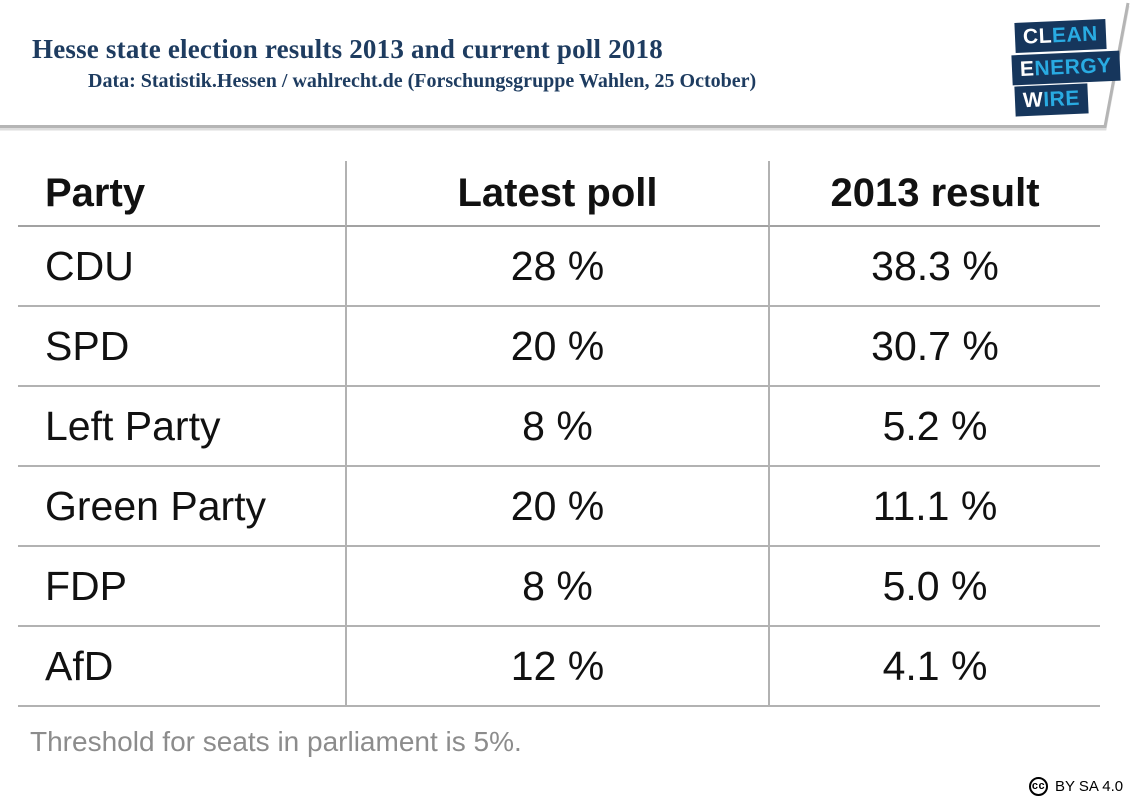 The height and width of the screenshot is (800, 1132). What do you see at coordinates (1027, 69) in the screenshot?
I see `logo-energy-white: E` at bounding box center [1027, 69].